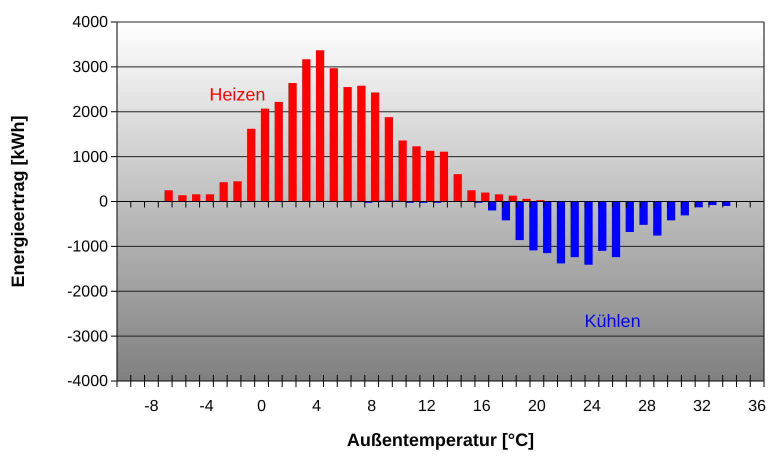 Image resolution: width=768 pixels, height=459 pixels. I want to click on x-tick-label: 16, so click(481, 406).